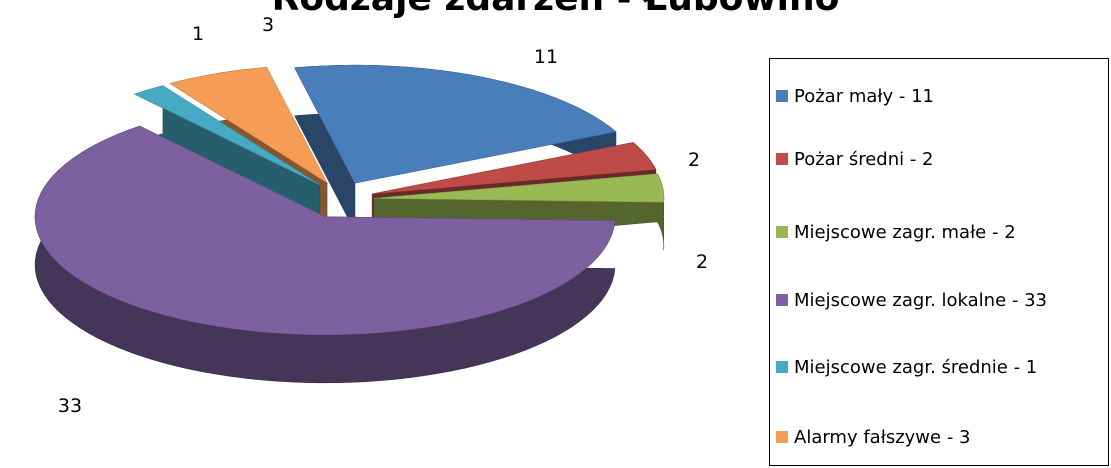  What do you see at coordinates (555, 9) in the screenshot?
I see `chart-title: Rodzaje zdarzeń - Łubowino` at bounding box center [555, 9].